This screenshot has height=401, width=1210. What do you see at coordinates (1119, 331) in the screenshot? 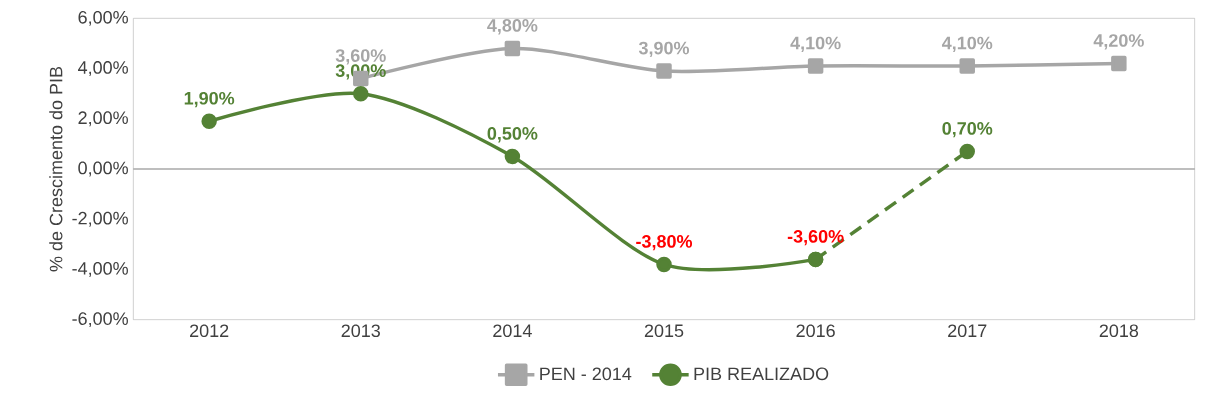
I see `x-tick-label: 2018` at bounding box center [1119, 331].